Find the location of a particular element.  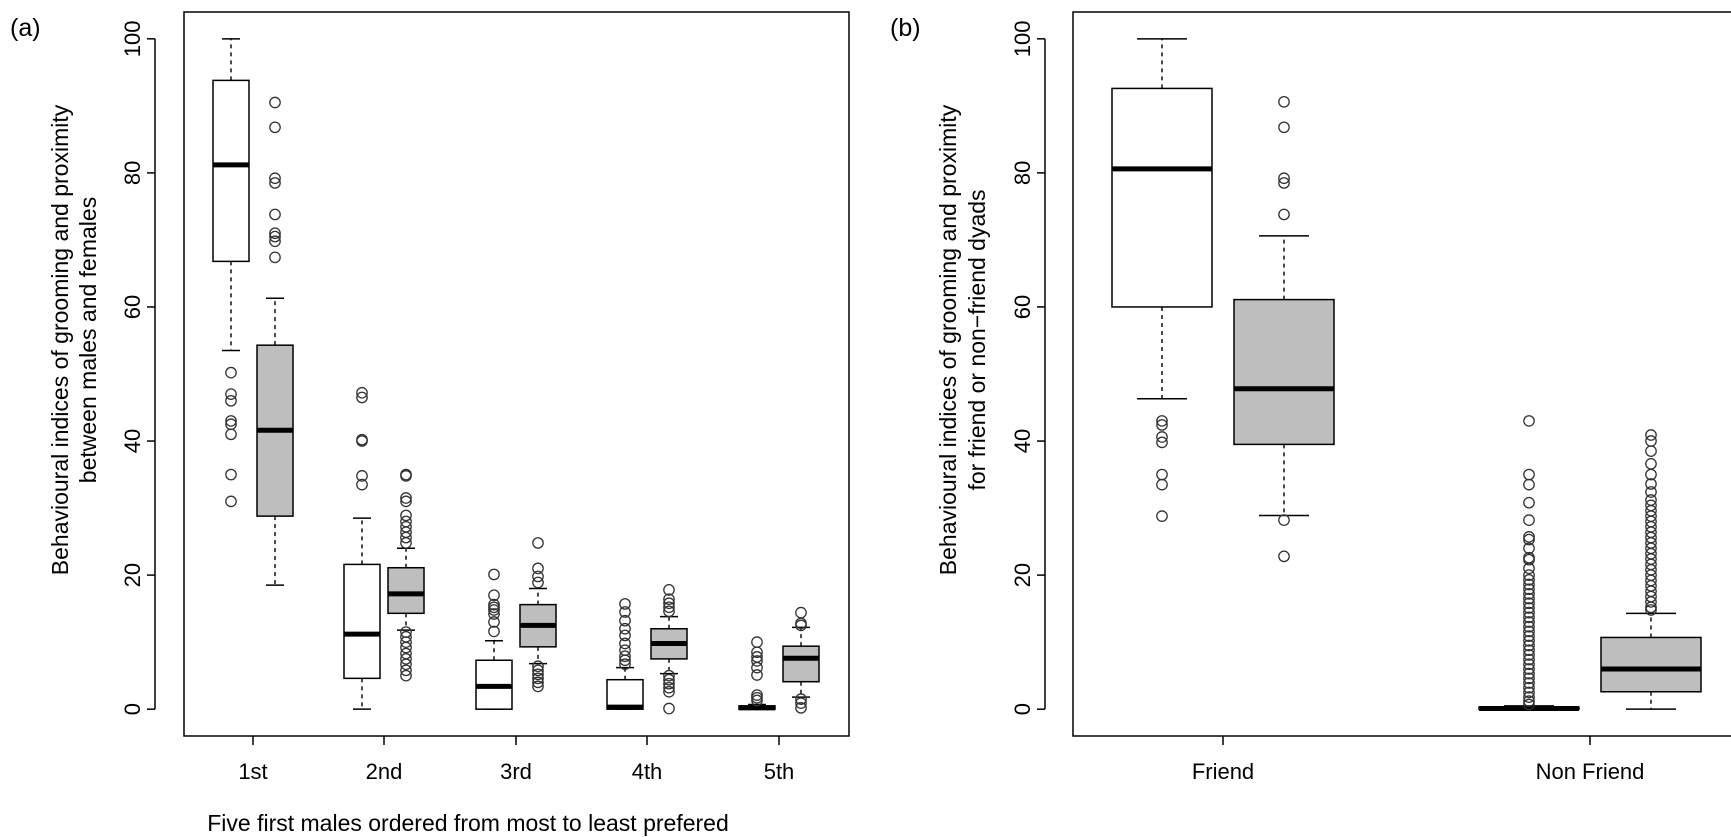

panel-a-y-tick-label: 60 is located at coordinates (132, 307).